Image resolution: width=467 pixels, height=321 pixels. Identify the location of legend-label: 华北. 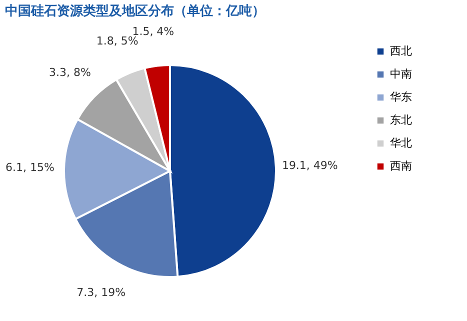
(401, 143).